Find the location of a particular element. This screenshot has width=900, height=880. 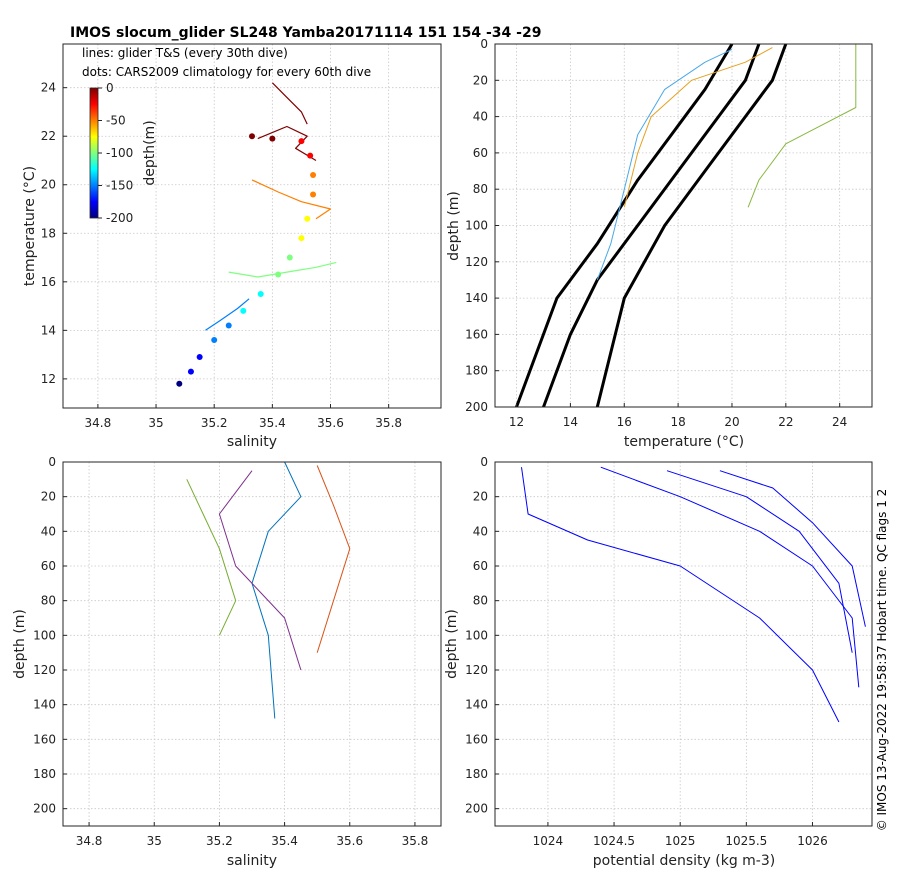

colorbar-ticks: 0 -50 -100 -150 -200 is located at coordinates (115, 153).